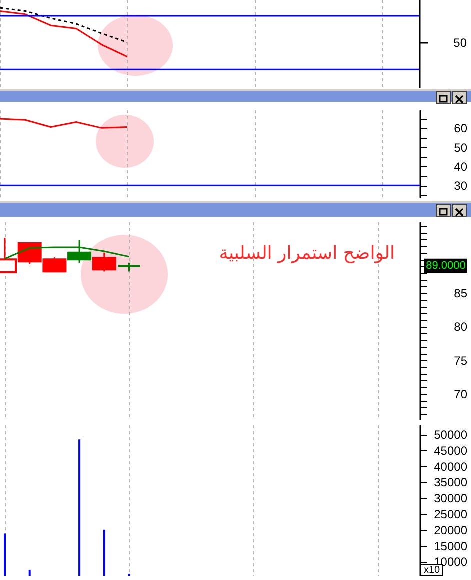  I want to click on y-tick-label: 80, so click(461, 327).